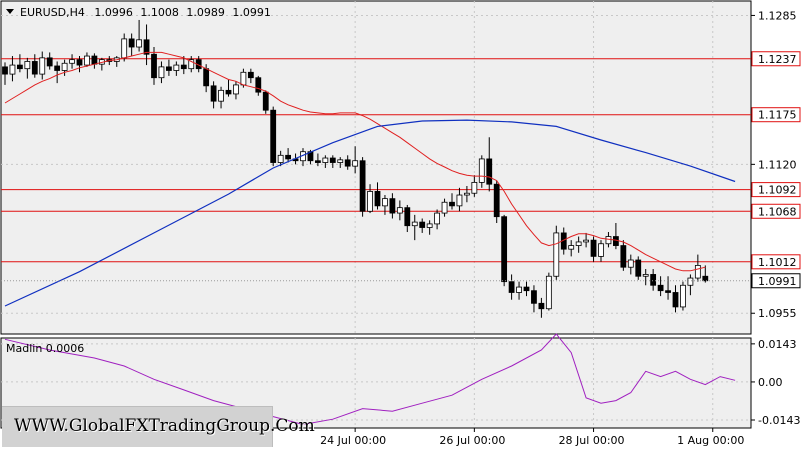  I want to click on time-label: 24 Jul 00:00, so click(353, 440).